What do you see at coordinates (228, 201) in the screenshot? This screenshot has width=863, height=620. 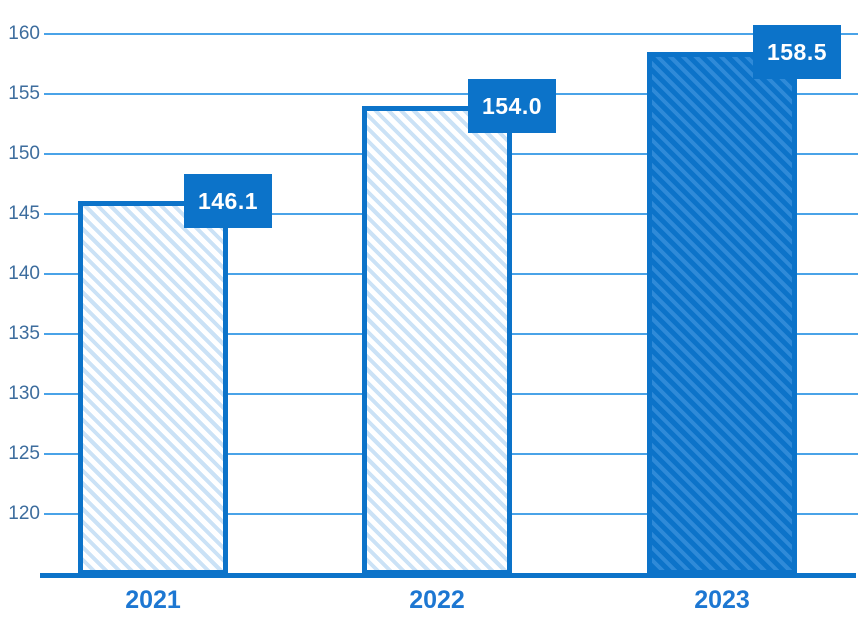 I see `value-label-2021: 146.1` at bounding box center [228, 201].